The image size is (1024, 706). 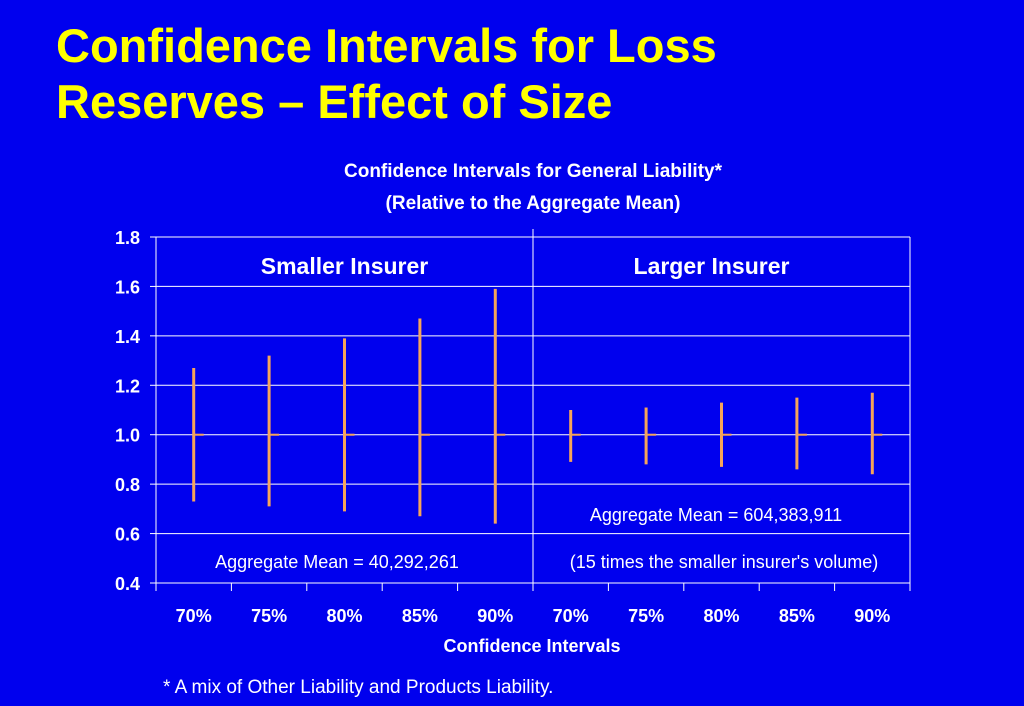 I want to click on y-tick-label: 0.8, so click(x=127, y=485).